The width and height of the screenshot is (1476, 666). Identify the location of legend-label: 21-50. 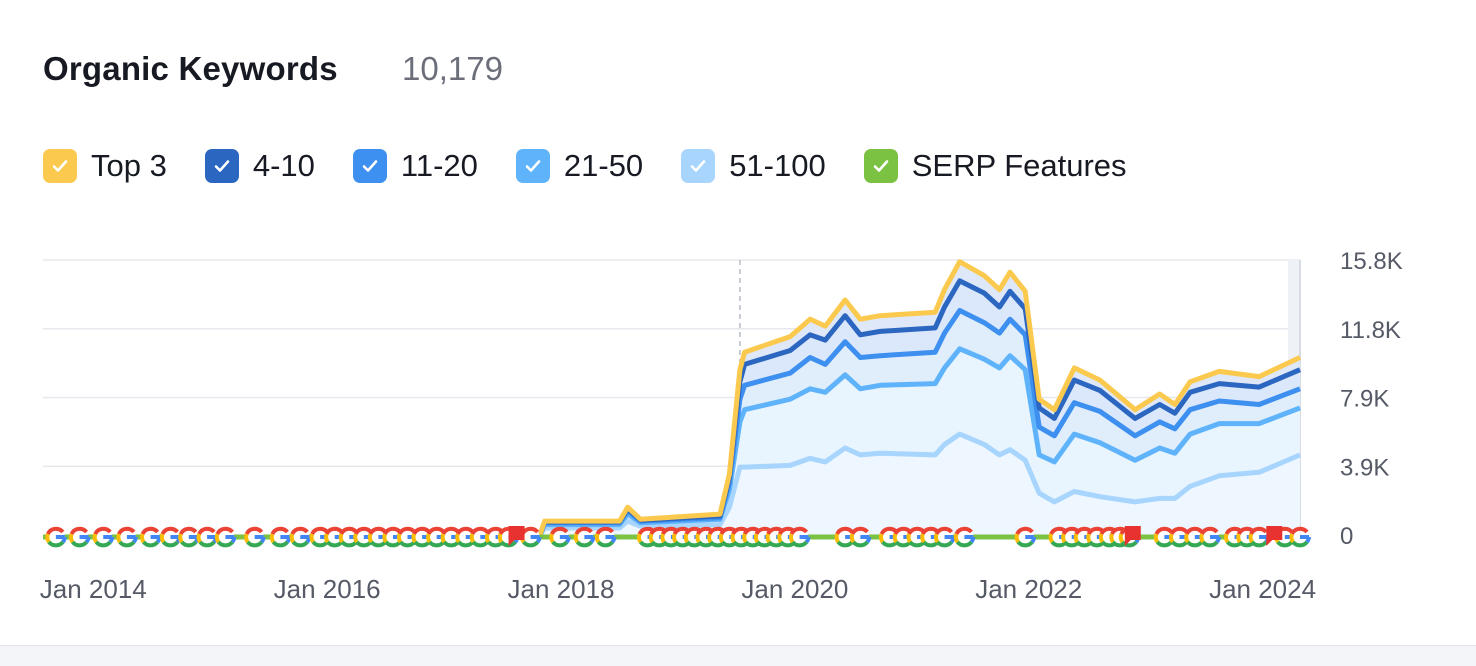
(603, 165).